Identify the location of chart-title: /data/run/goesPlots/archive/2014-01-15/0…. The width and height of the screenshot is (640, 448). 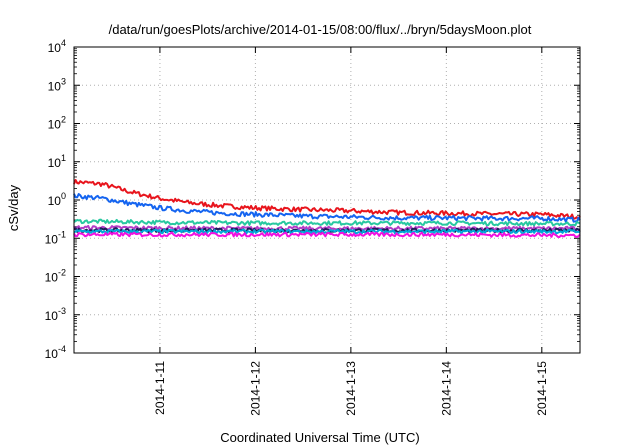
(320, 29).